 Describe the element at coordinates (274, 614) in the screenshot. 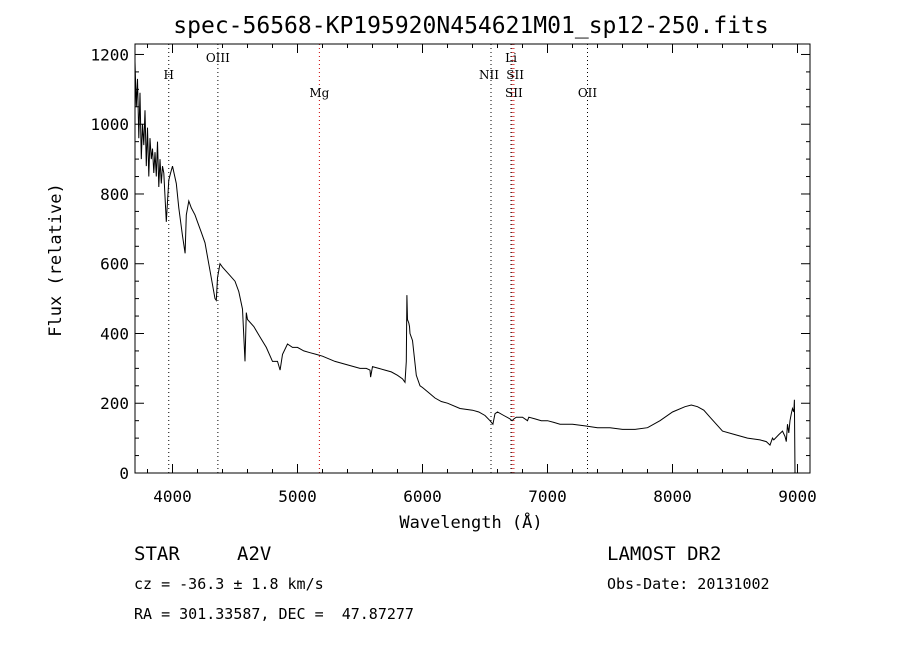

I see `coordinates-readout: RA = 301.33587, DEC = 47.87277` at that location.